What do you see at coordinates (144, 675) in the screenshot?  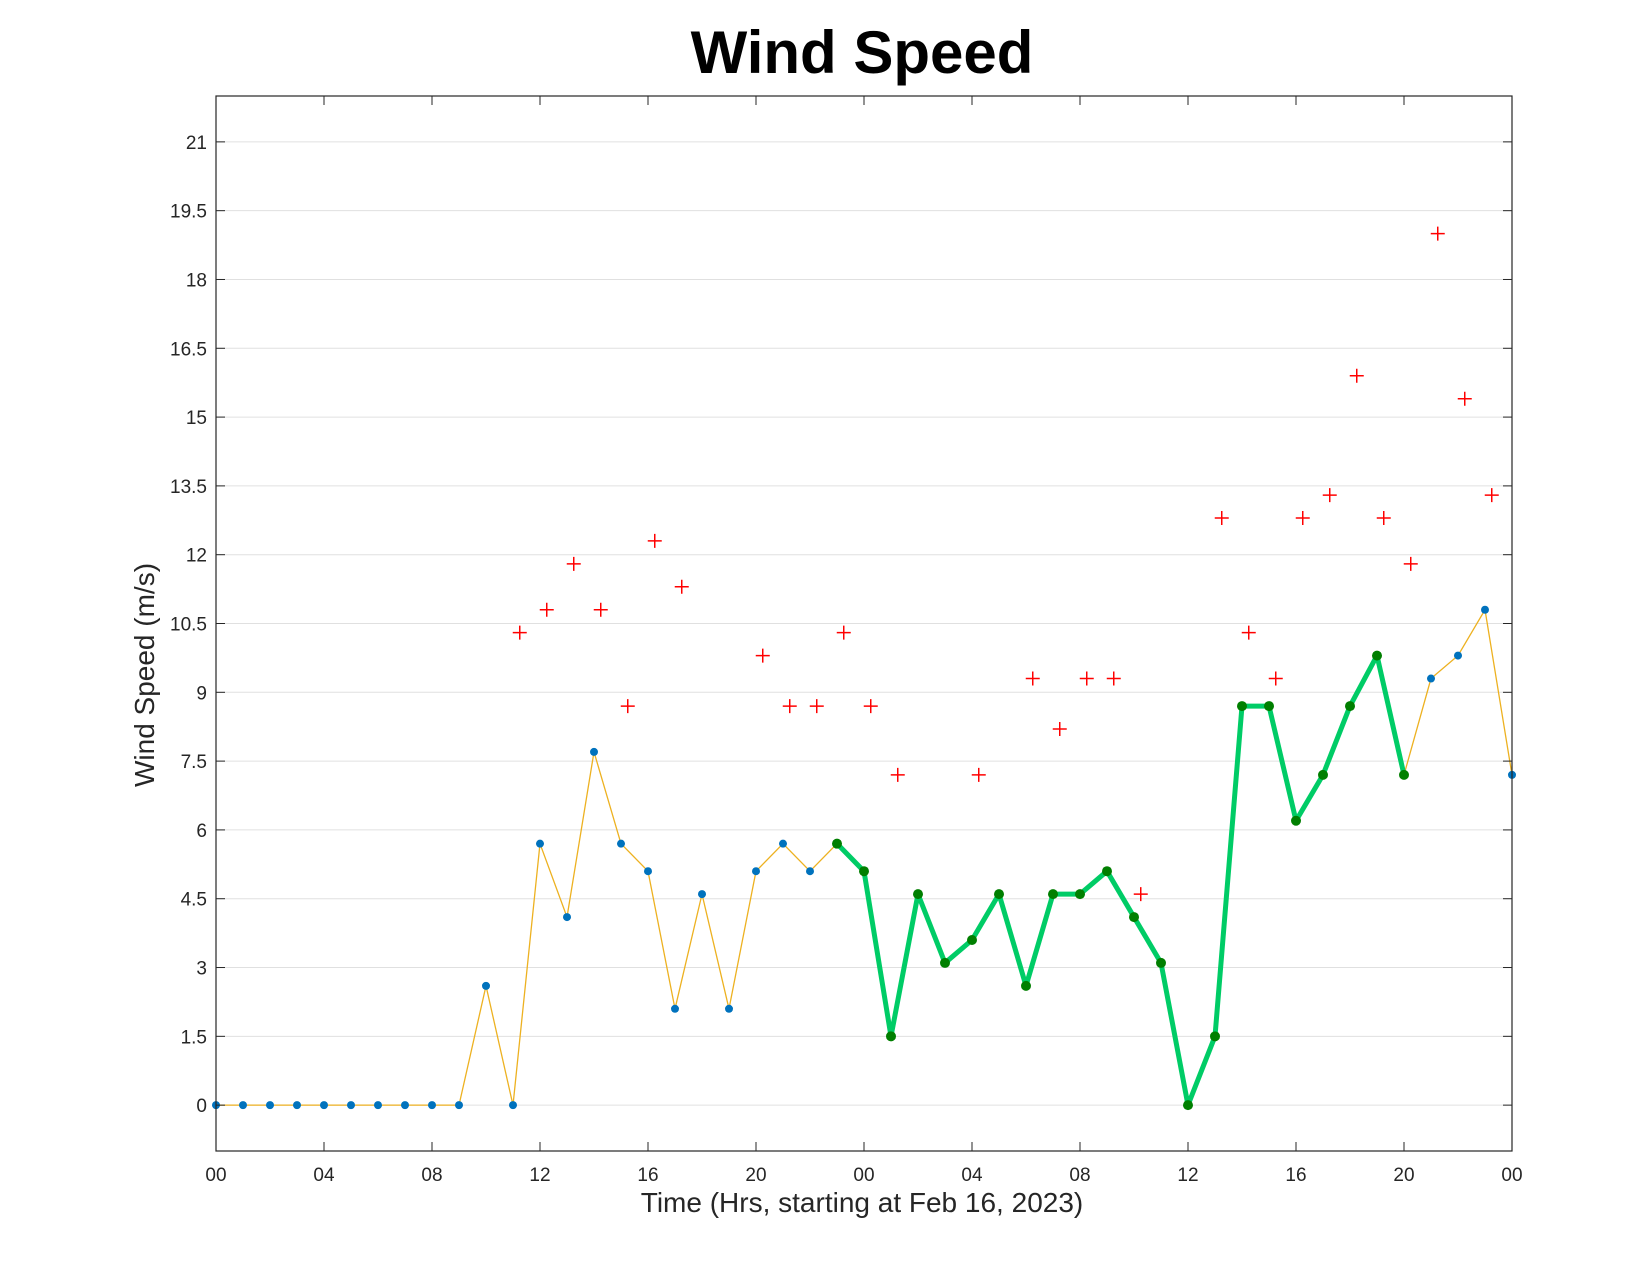 I see `y-axis-label: Wind Speed (m/s)` at bounding box center [144, 675].